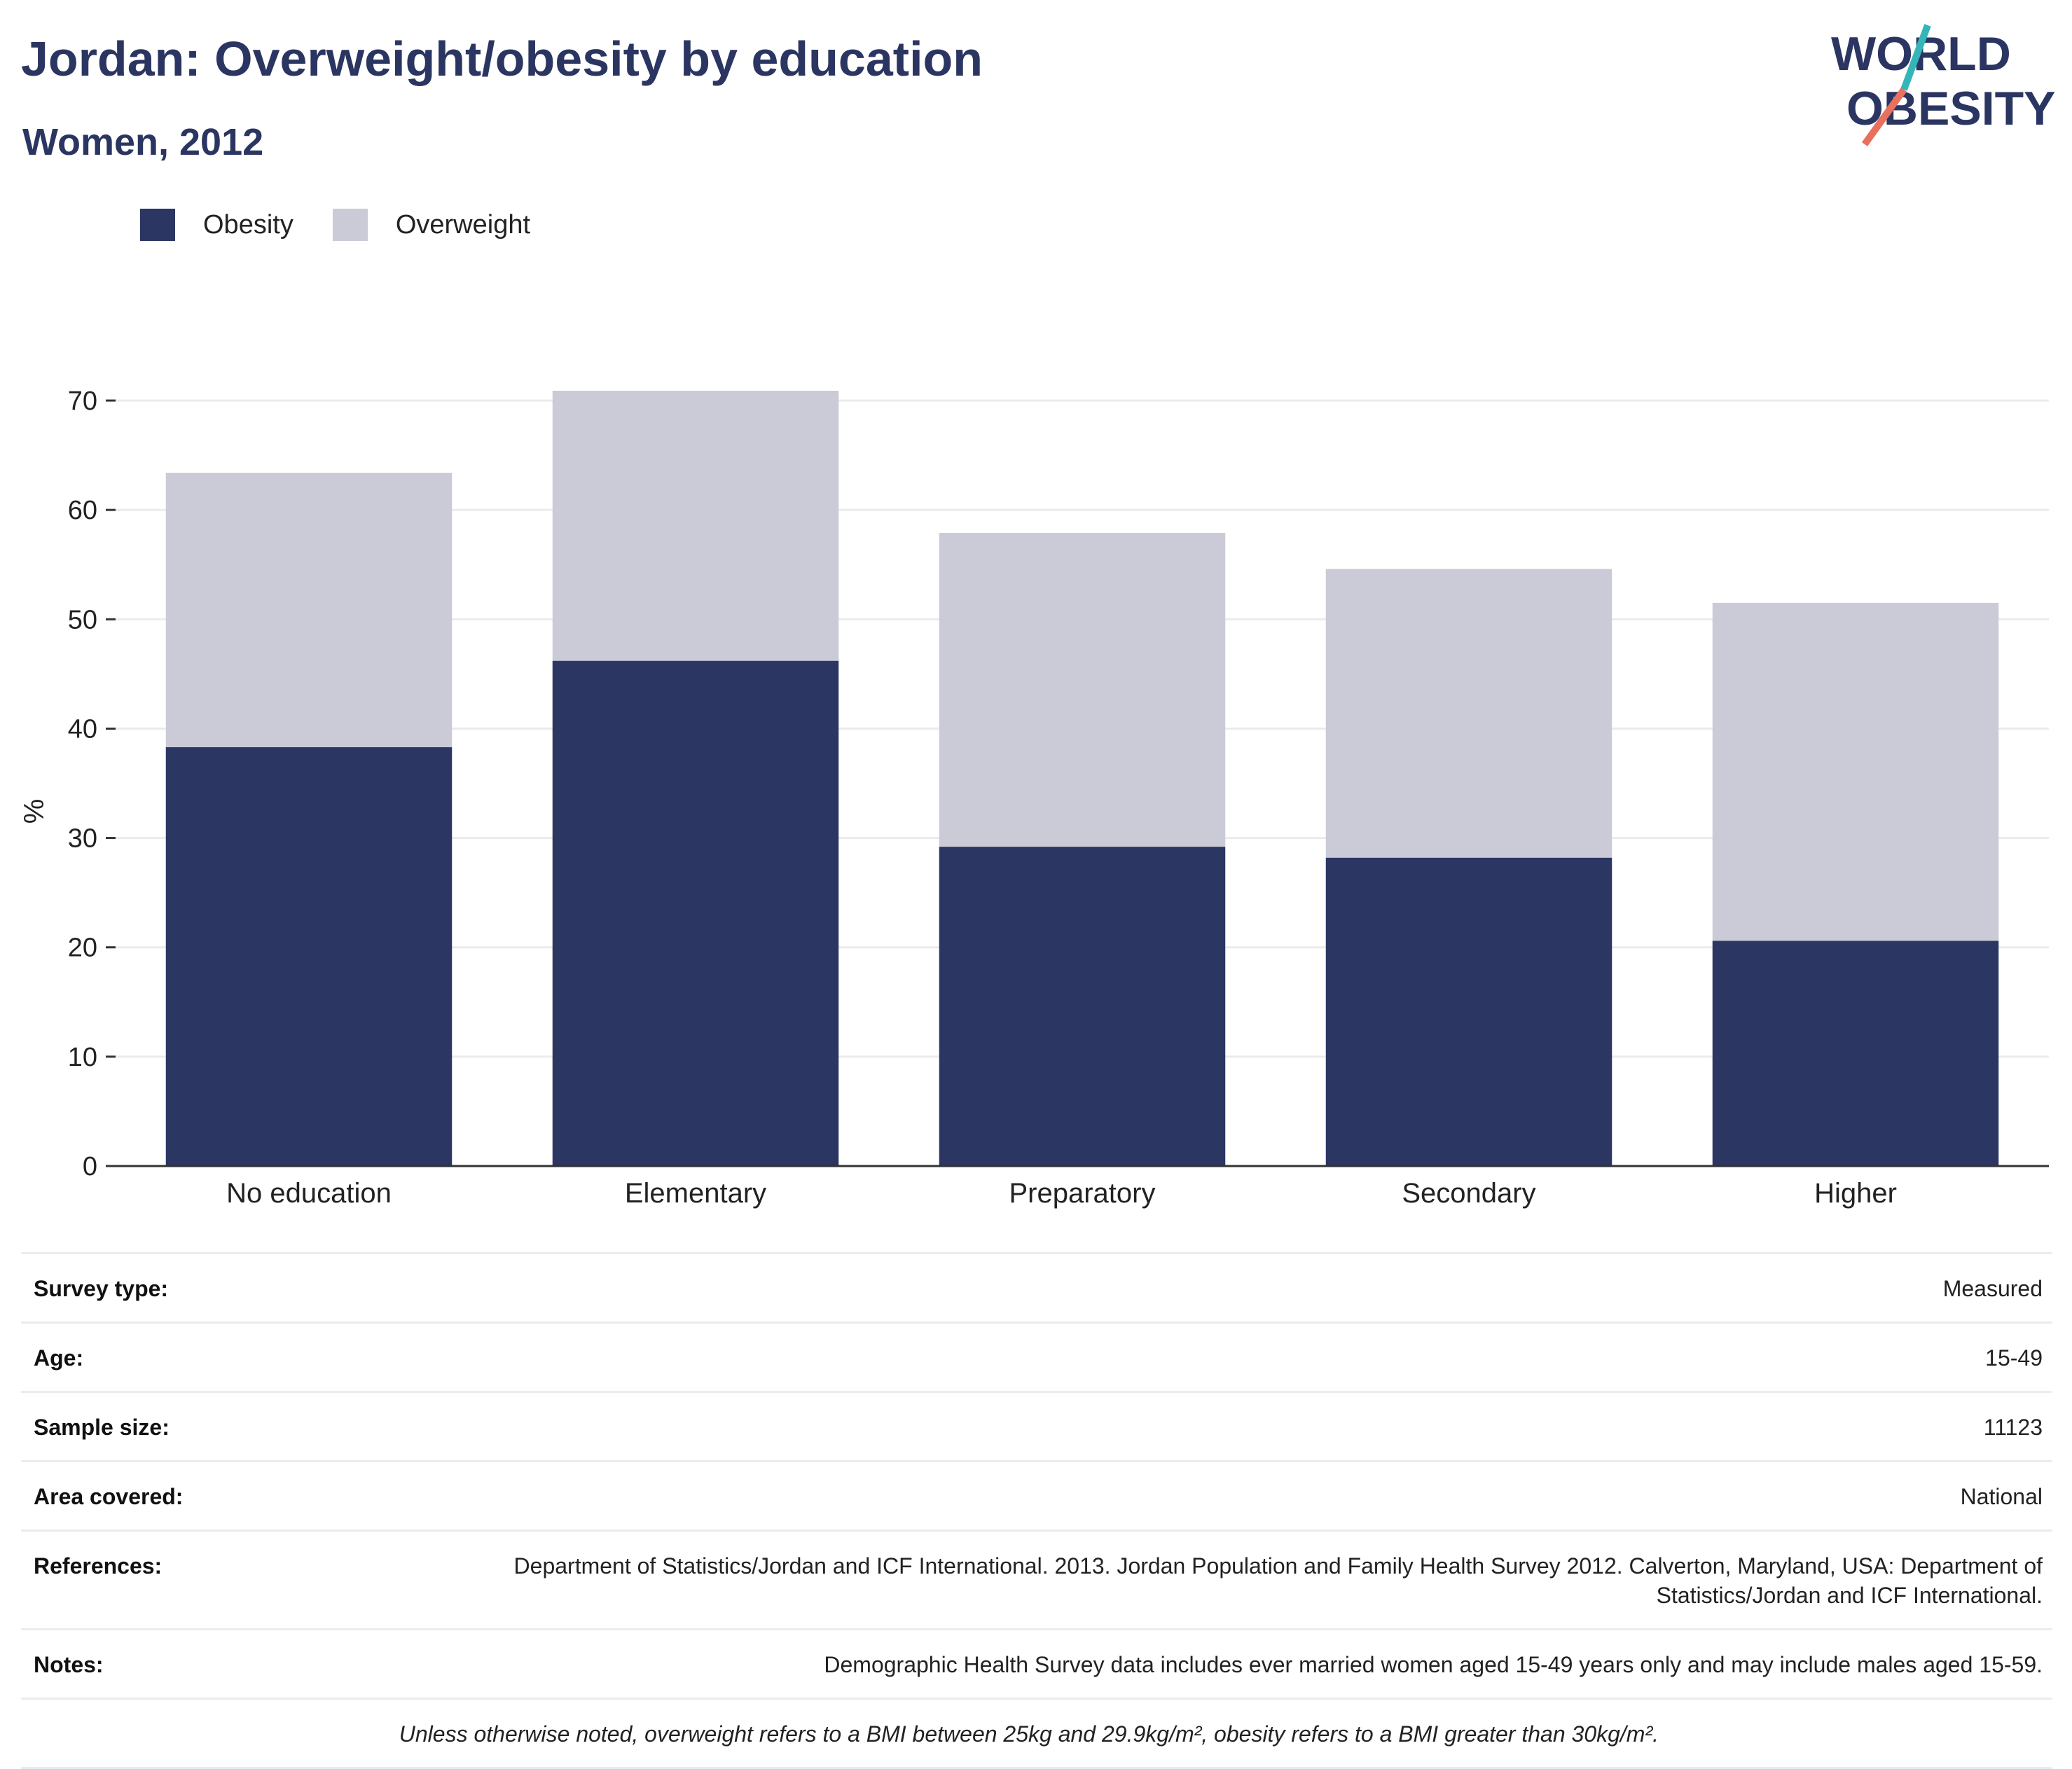  Describe the element at coordinates (1037, 1356) in the screenshot. I see `info-row-age: Age: 15-49` at that location.